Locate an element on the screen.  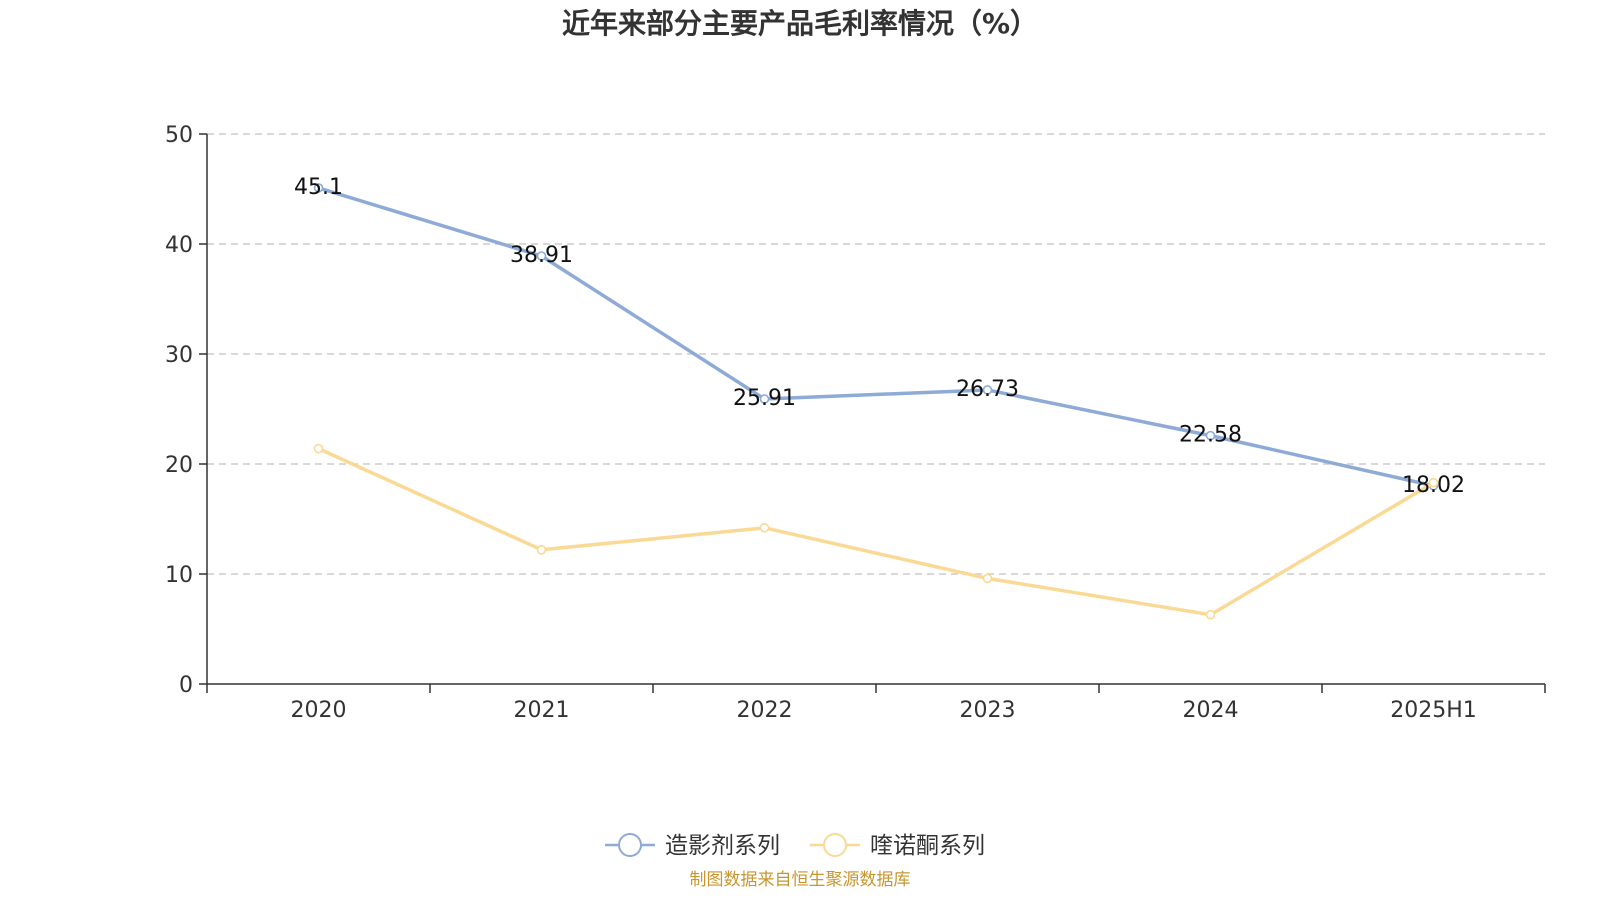
x-tick-label: 2024 is located at coordinates (1211, 710).